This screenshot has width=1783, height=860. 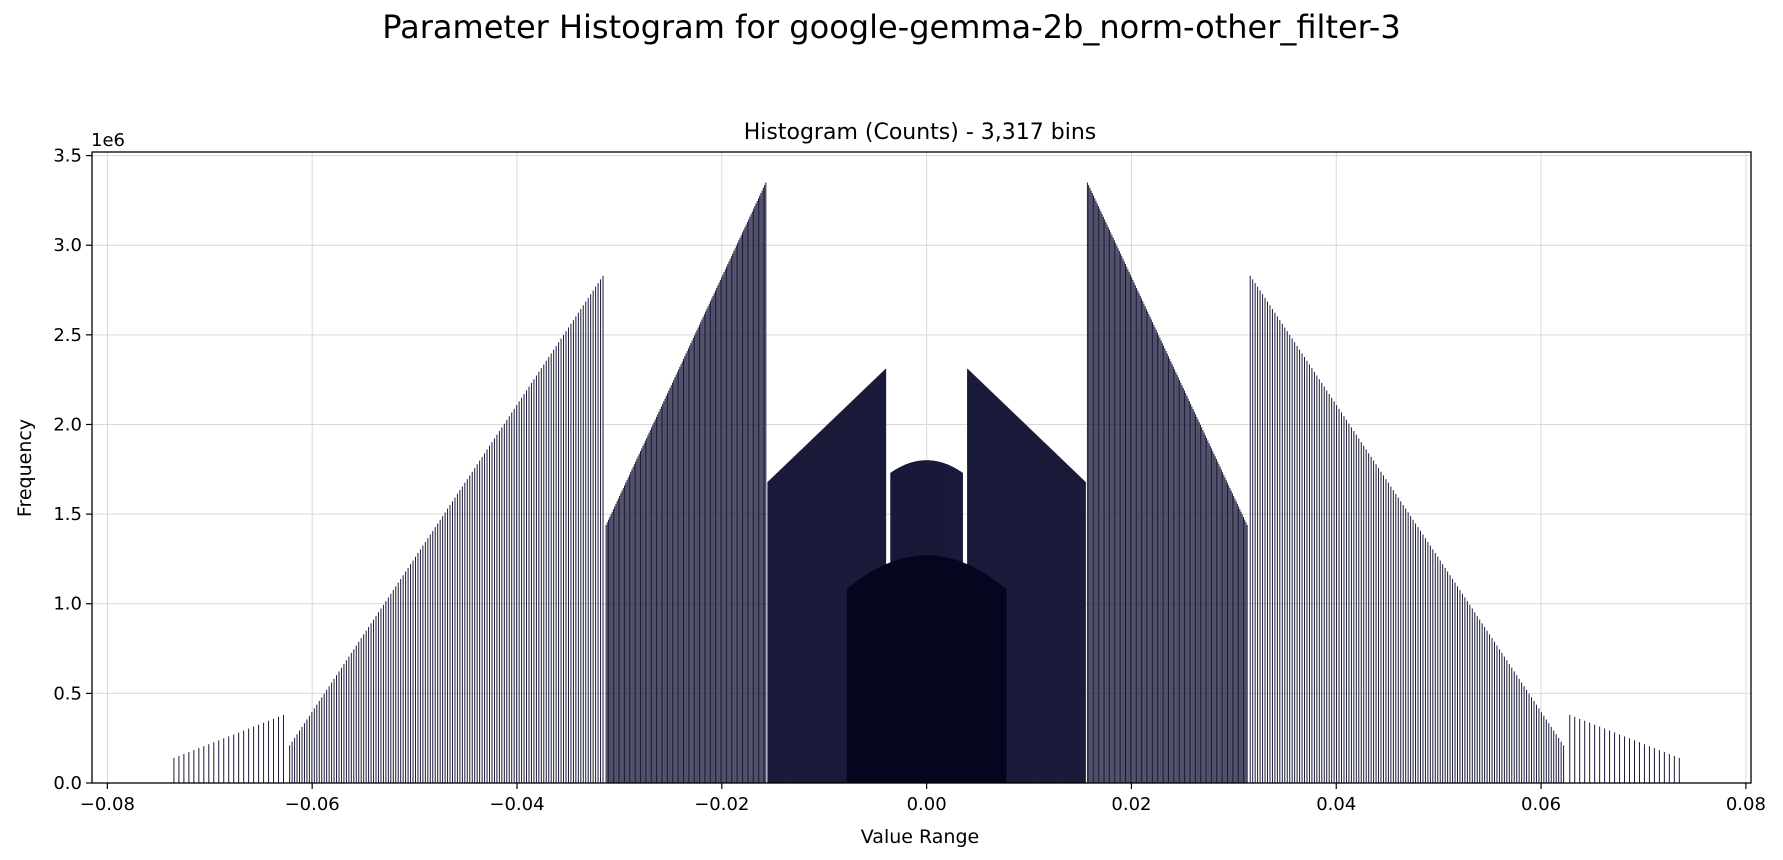 What do you see at coordinates (926, 669) in the screenshot?
I see `histogram-dense-core` at bounding box center [926, 669].